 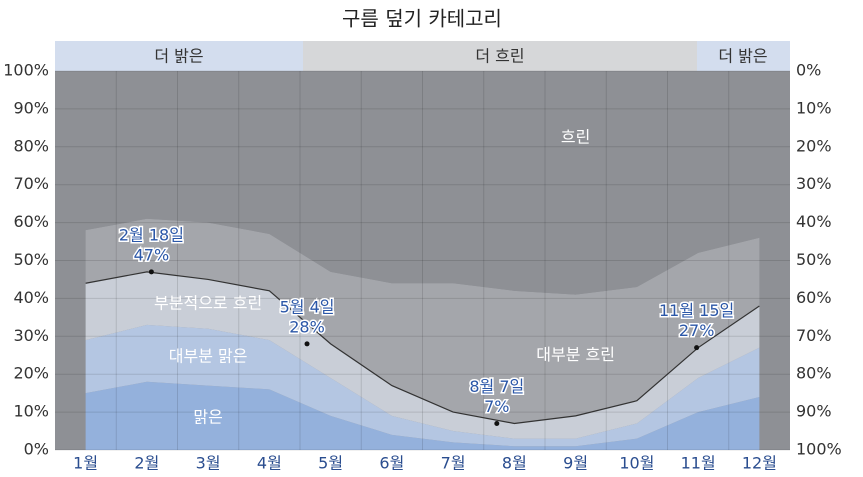 I want to click on x-tick-label: 3월, so click(x=208, y=463).